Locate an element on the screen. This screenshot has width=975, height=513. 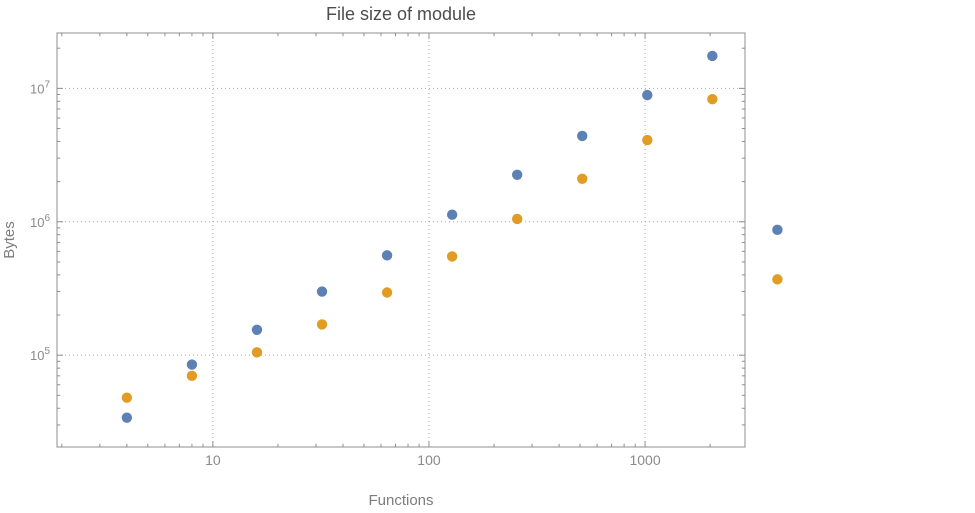
x-axis-label: Functions is located at coordinates (400, 500).